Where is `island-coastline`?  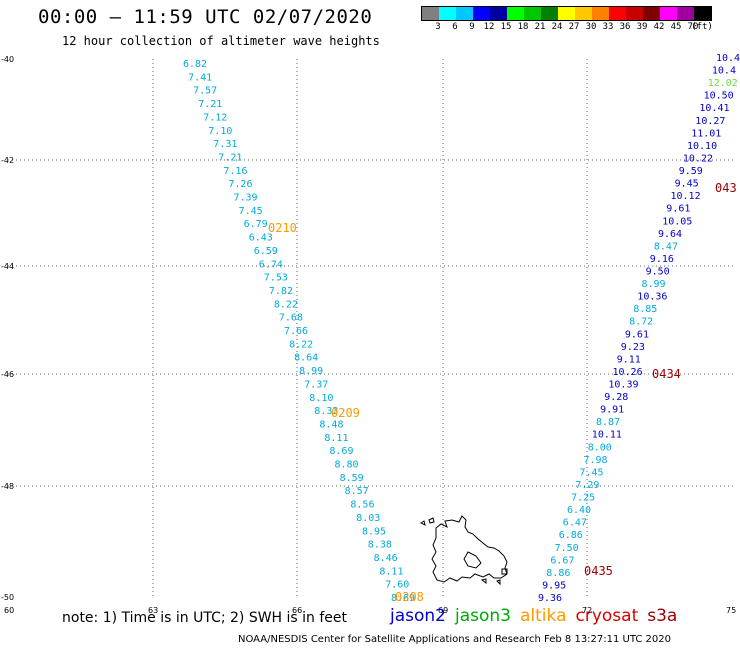 island-coastline is located at coordinates (464, 550).